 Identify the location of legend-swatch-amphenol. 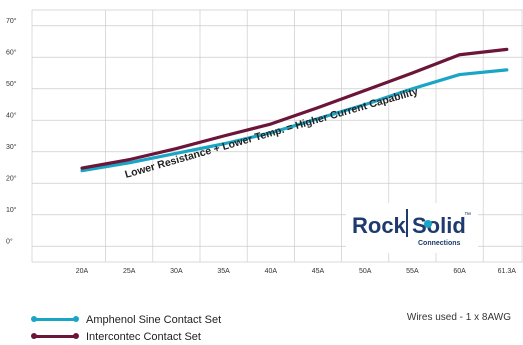
(55, 319).